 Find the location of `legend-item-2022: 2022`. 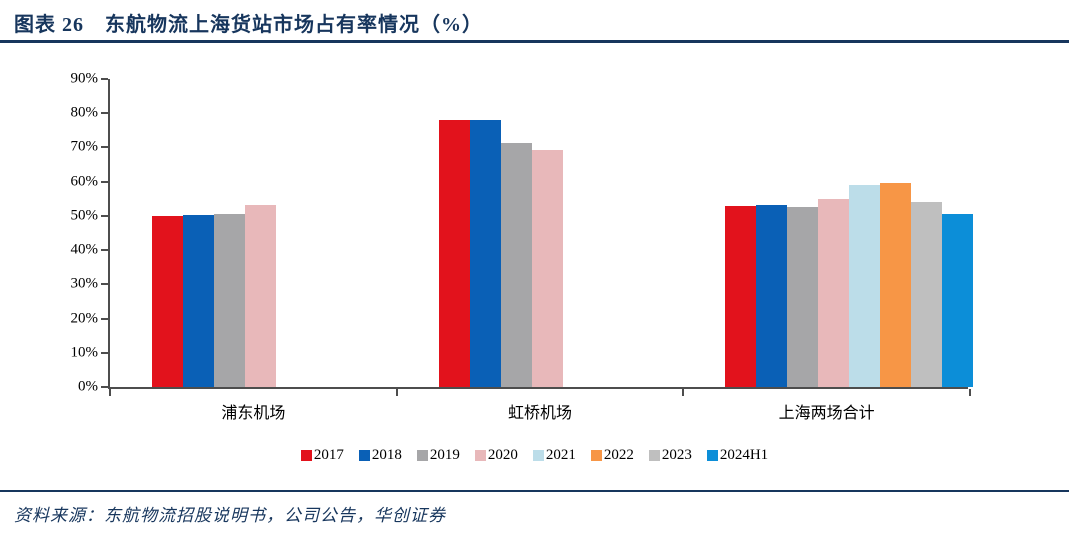

legend-item-2022: 2022 is located at coordinates (612, 455).